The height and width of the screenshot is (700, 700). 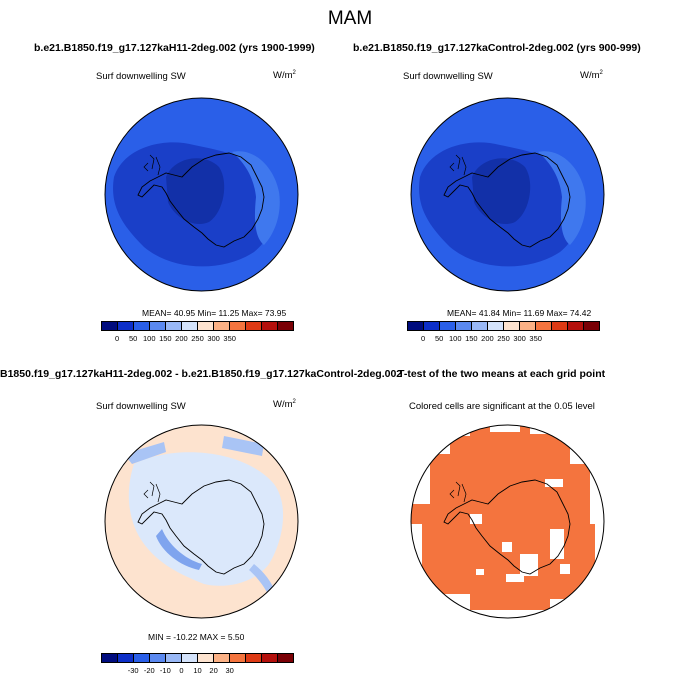 What do you see at coordinates (439, 338) in the screenshot?
I see `colorbar-tick-label: 50` at bounding box center [439, 338].